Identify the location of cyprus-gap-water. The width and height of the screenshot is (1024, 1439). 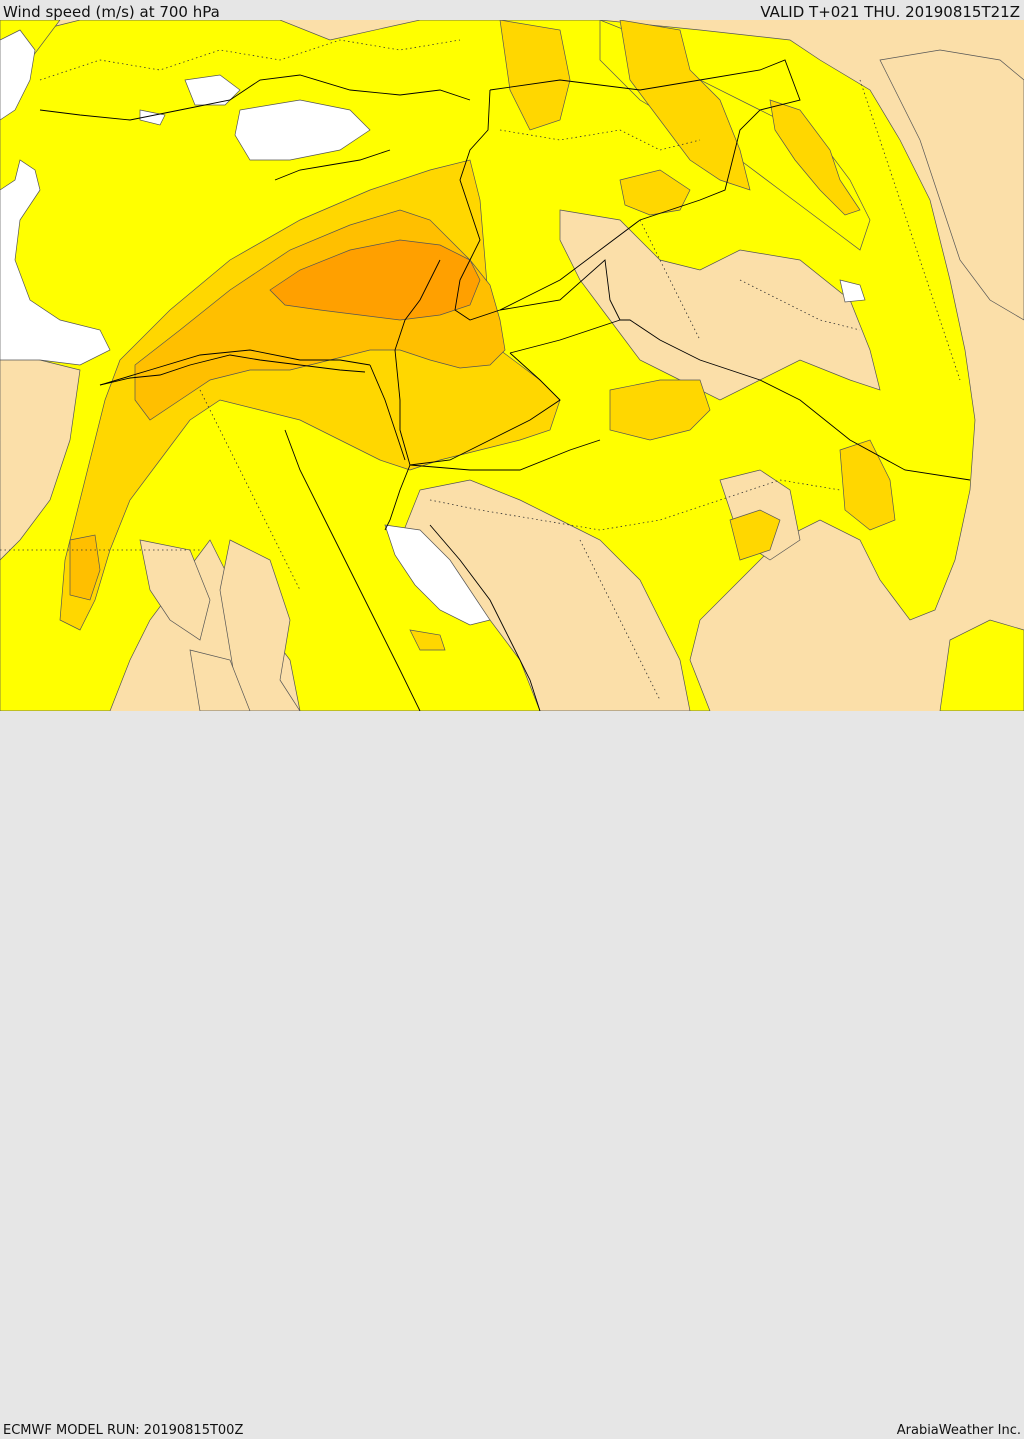
(302, 130).